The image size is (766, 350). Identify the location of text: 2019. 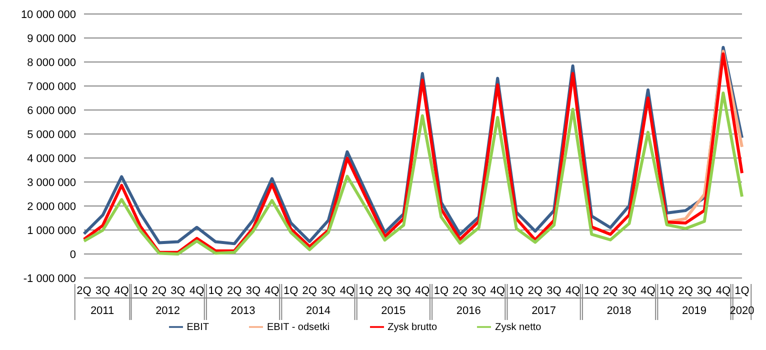
(694, 311).